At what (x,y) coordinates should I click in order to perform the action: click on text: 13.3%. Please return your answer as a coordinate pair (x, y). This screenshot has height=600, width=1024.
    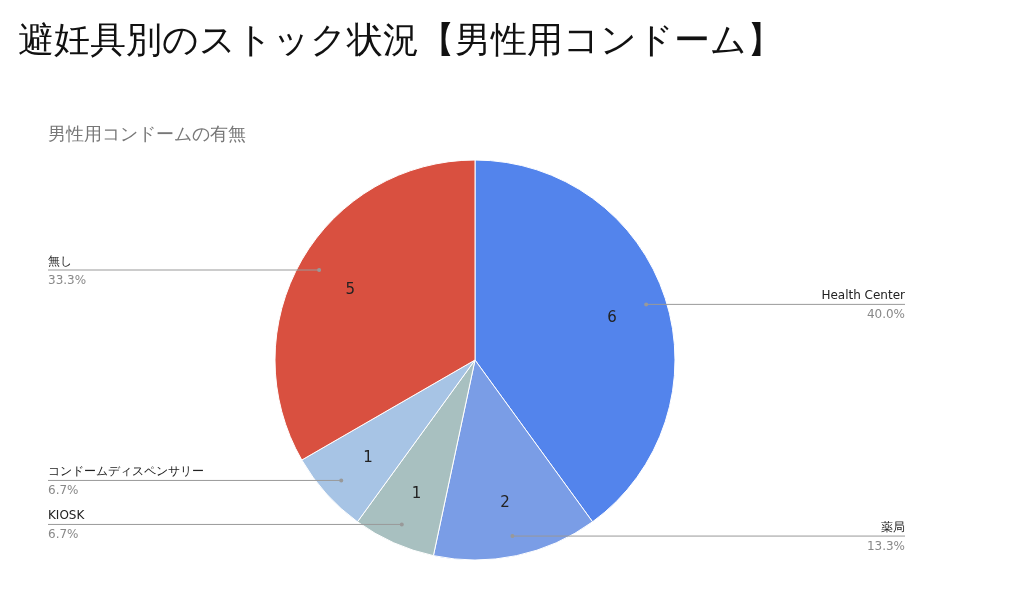
    Looking at the image, I should click on (885, 546).